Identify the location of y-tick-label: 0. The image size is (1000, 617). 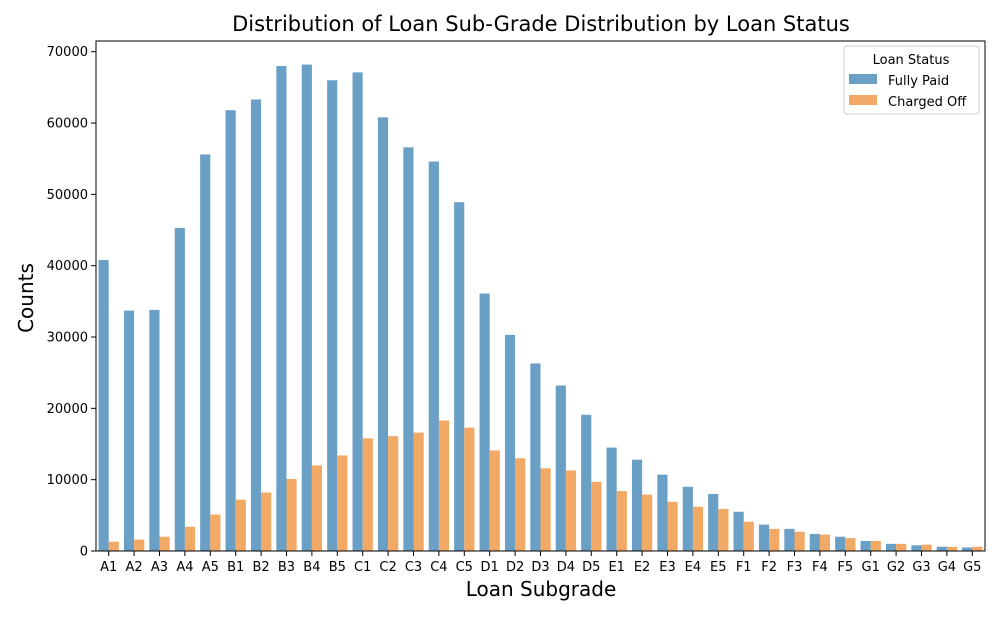
(84, 552).